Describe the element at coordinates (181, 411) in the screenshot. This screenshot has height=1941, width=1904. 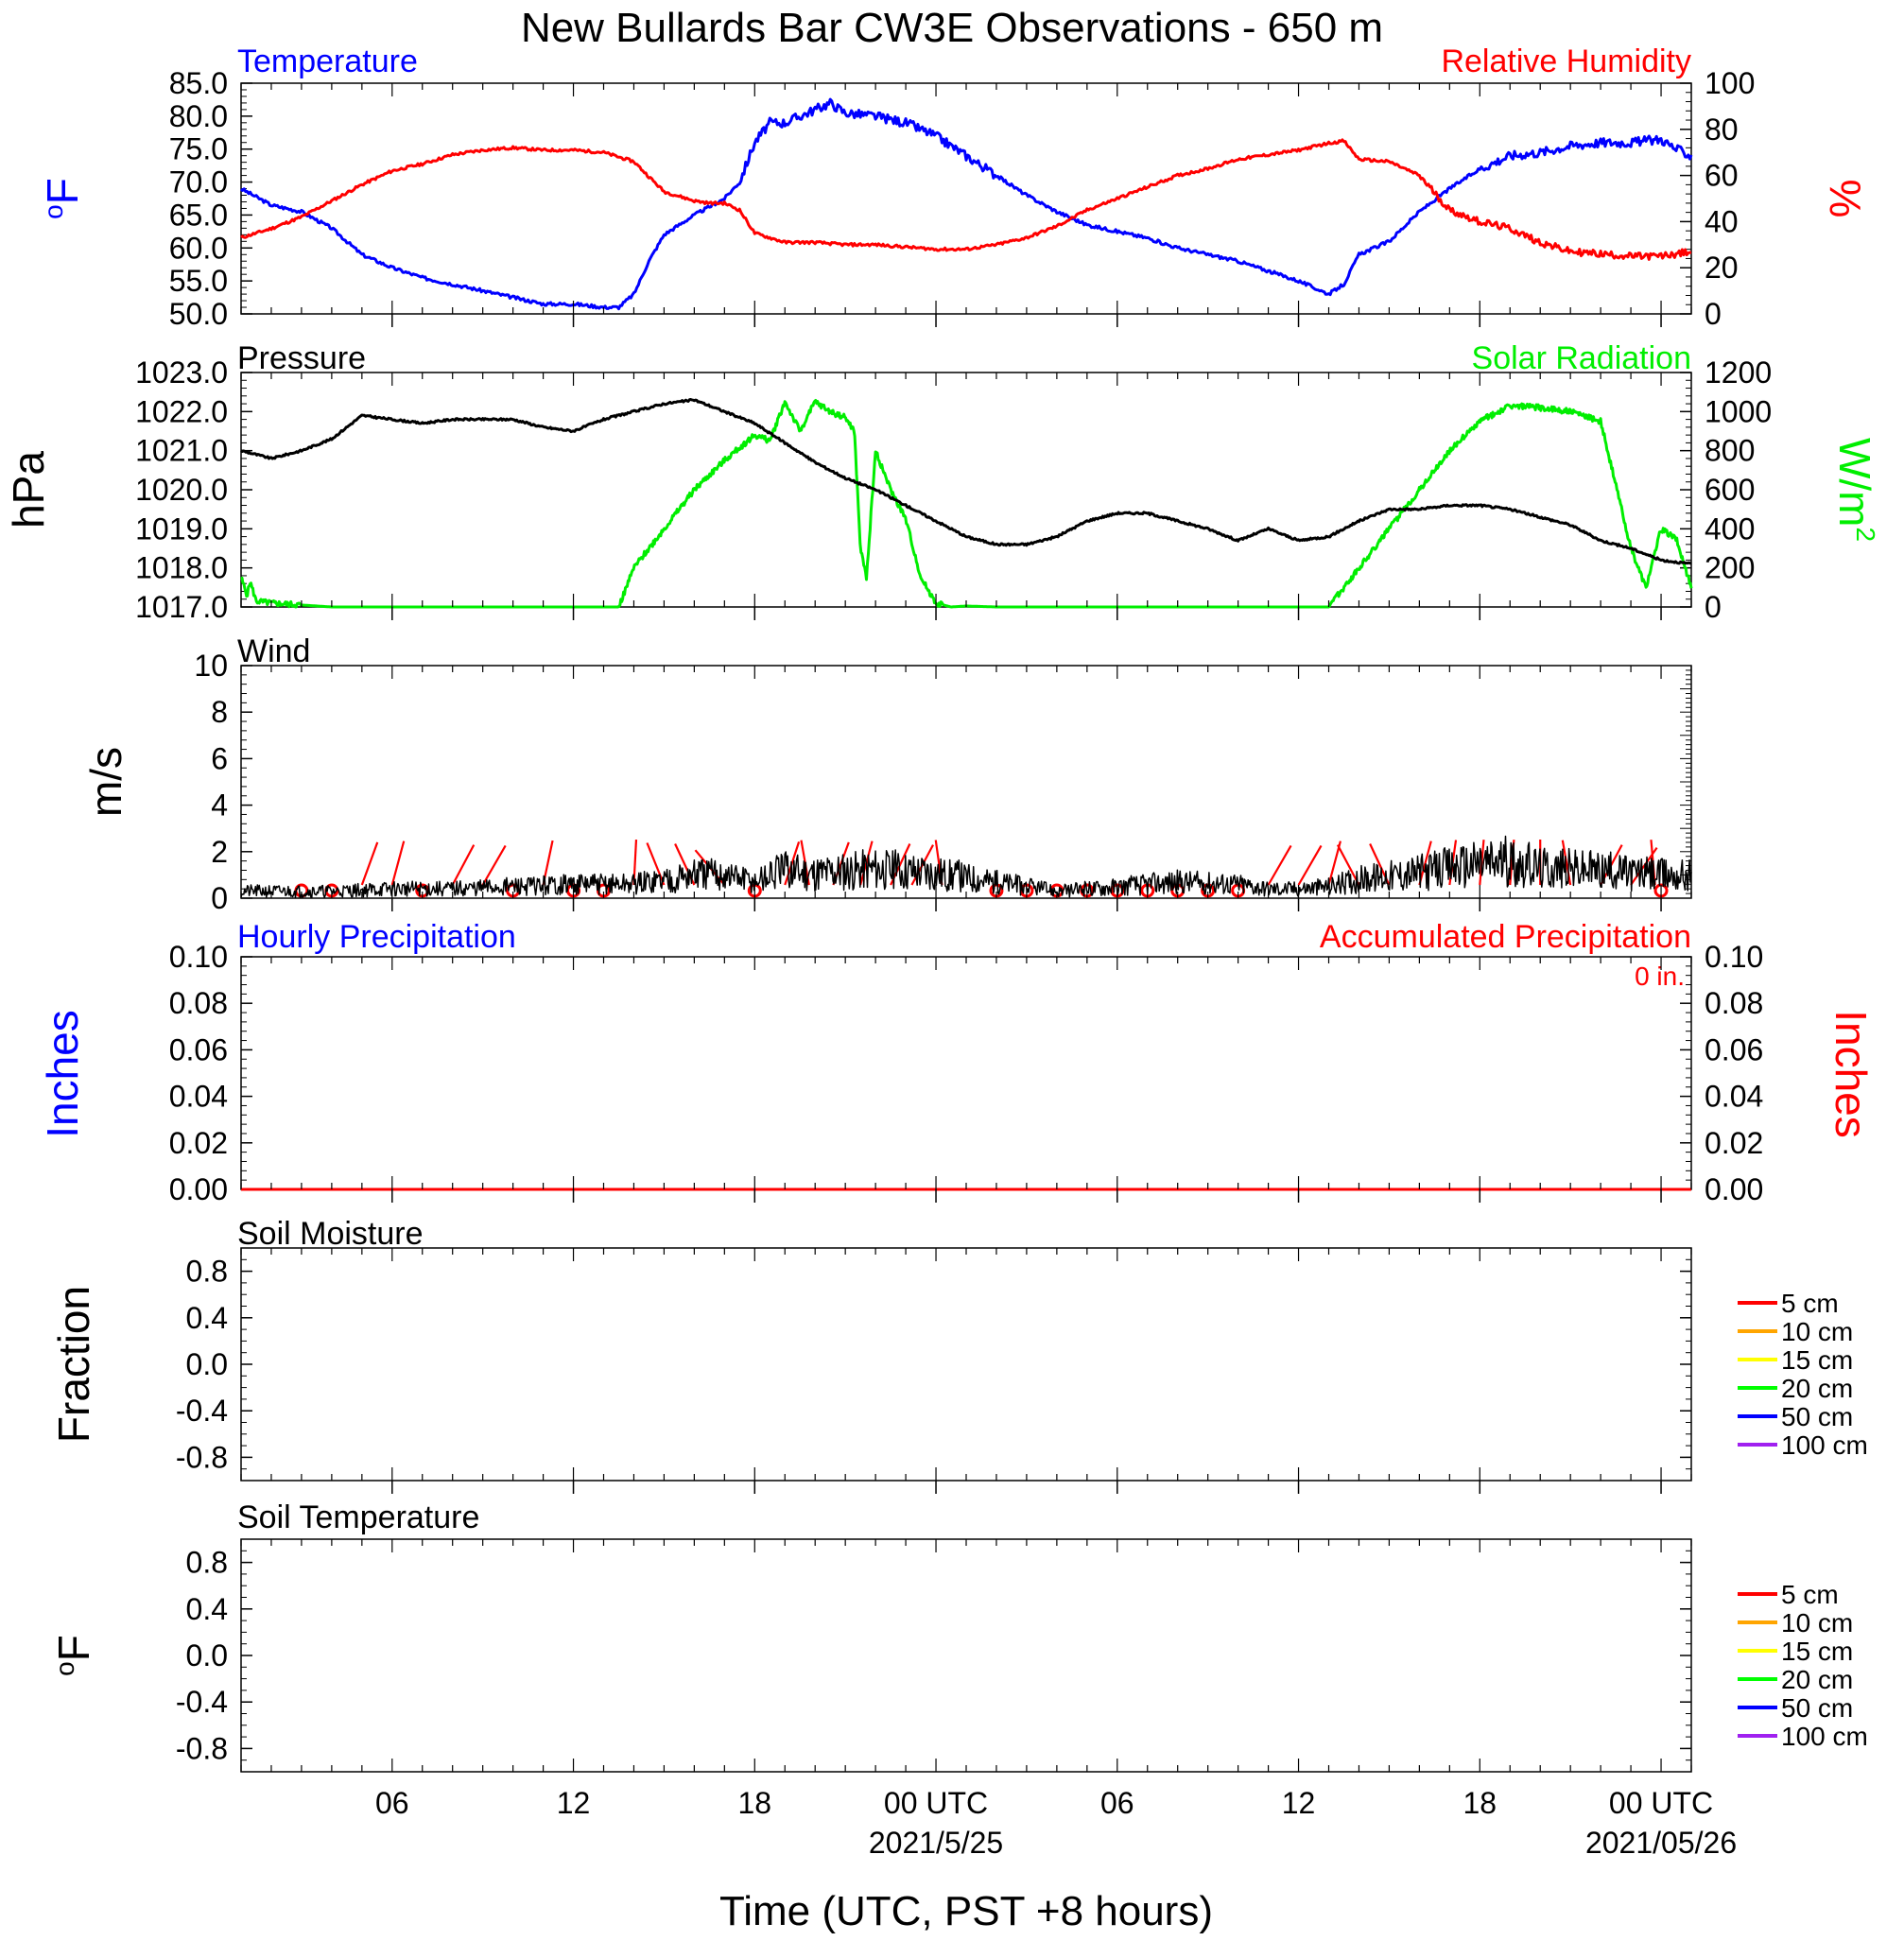
I see `y-tick-label: 1022.0` at that location.